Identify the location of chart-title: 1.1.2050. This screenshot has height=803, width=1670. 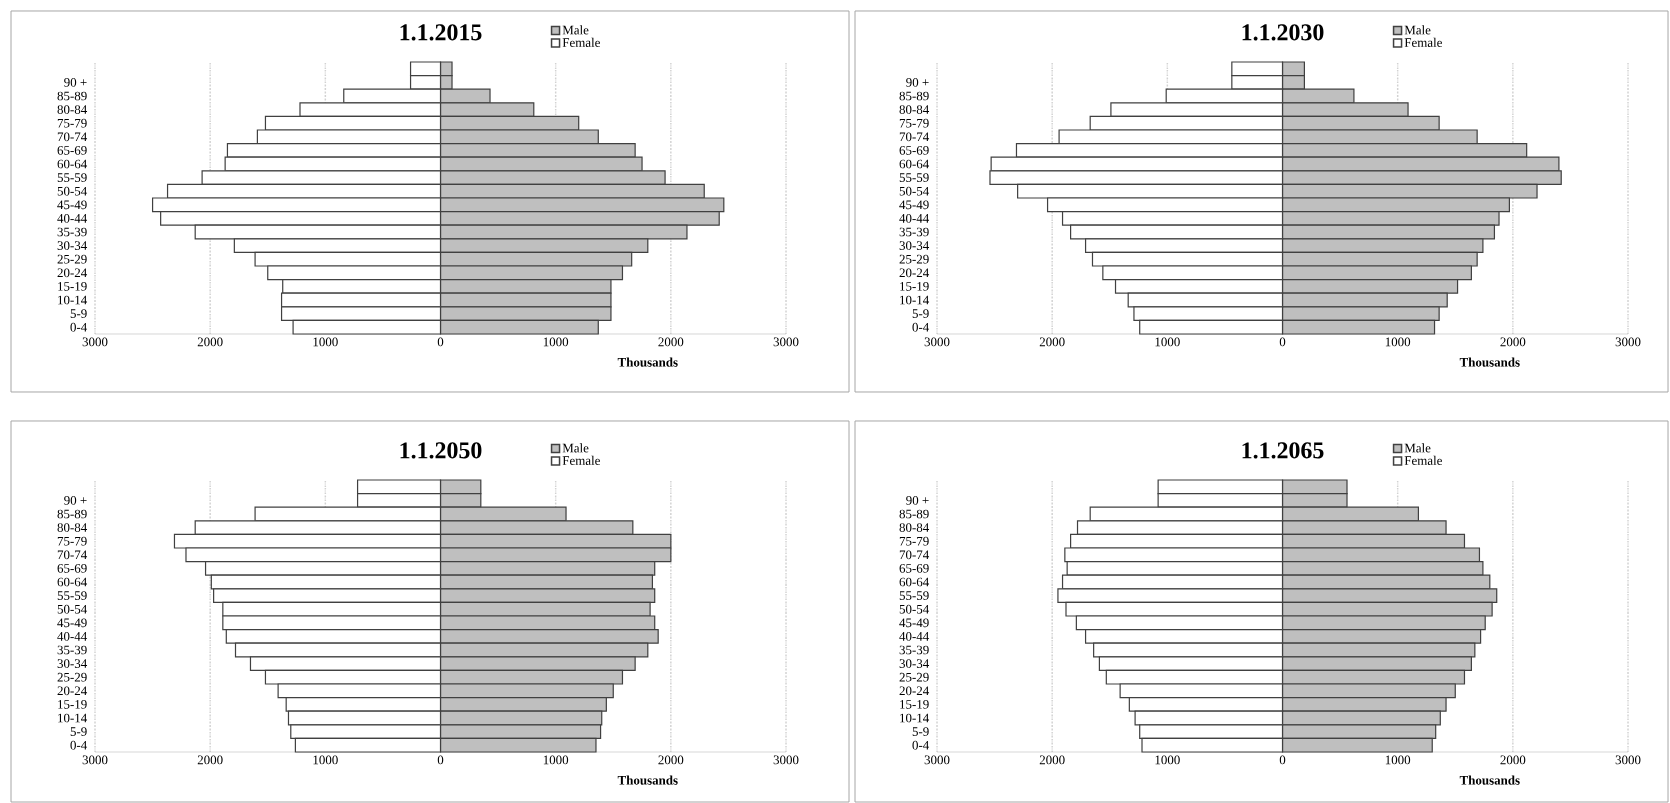
(441, 450).